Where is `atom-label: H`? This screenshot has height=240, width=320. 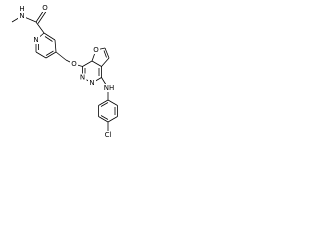
atom-label: H is located at coordinates (21, 9).